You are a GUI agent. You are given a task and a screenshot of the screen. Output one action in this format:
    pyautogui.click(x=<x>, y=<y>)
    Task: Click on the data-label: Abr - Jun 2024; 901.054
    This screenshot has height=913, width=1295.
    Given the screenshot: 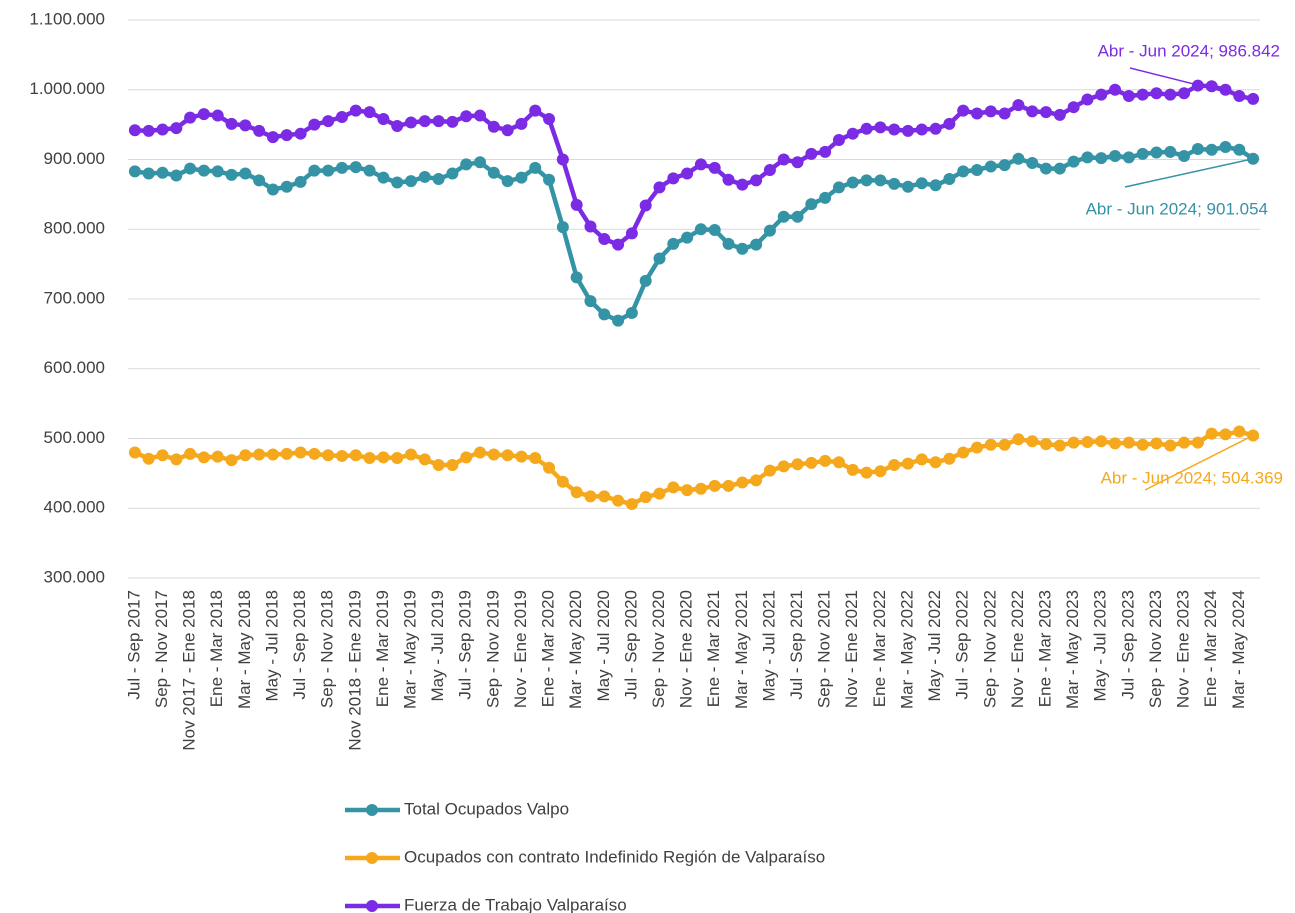 What is the action you would take?
    pyautogui.click(x=1177, y=208)
    